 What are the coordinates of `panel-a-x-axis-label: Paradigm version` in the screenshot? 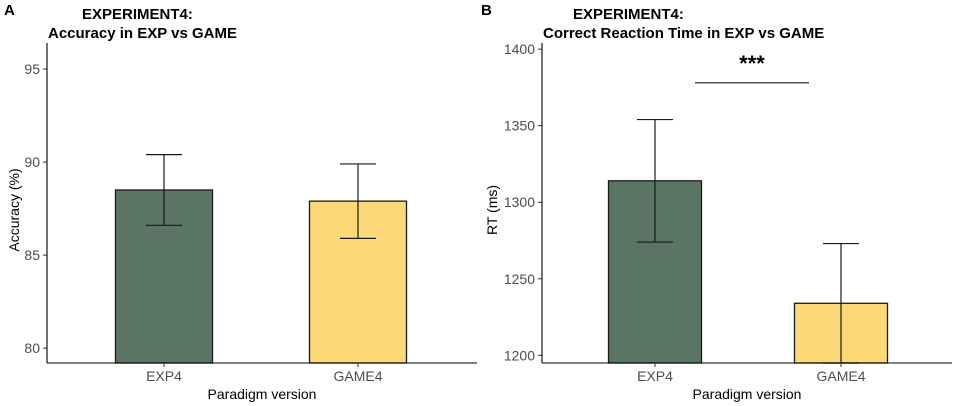 It's located at (262, 394).